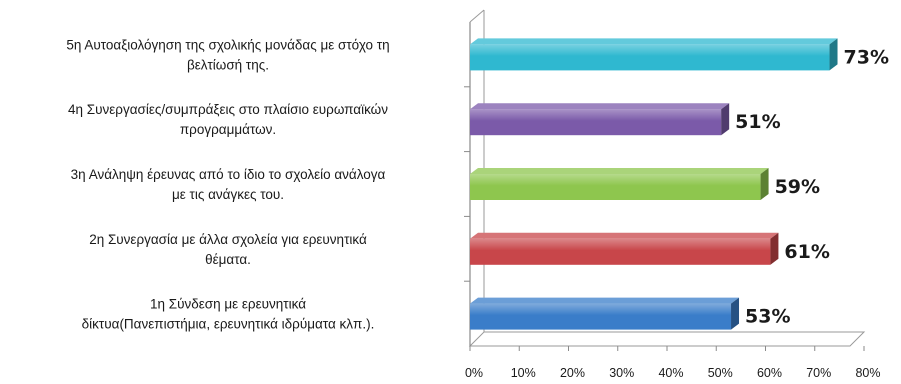  I want to click on bar-value-label: 51%, so click(757, 122).